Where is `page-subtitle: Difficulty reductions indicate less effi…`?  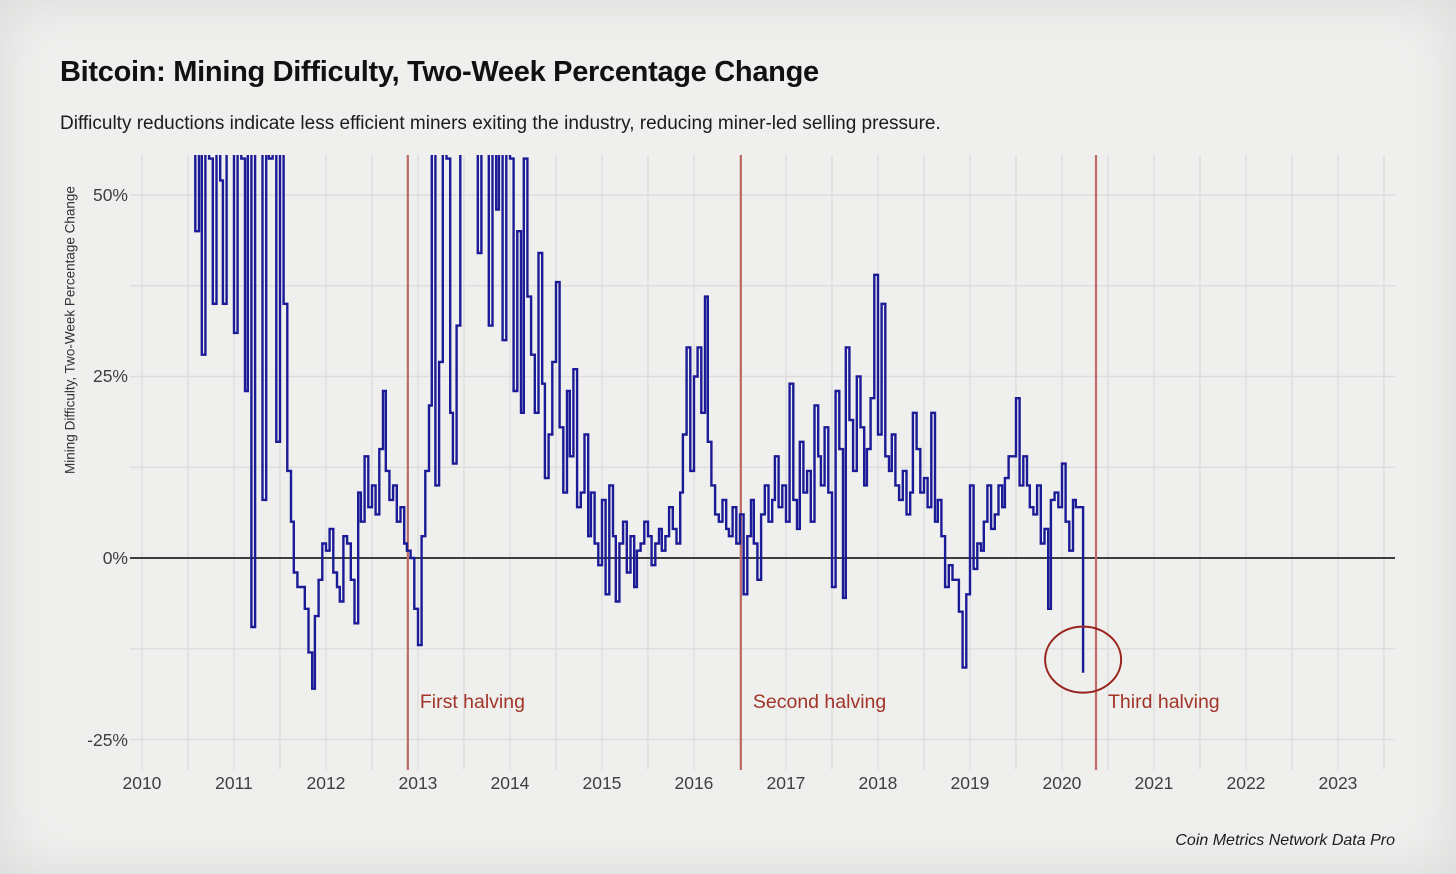
page-subtitle: Difficulty reductions indicate less effi… is located at coordinates (500, 123).